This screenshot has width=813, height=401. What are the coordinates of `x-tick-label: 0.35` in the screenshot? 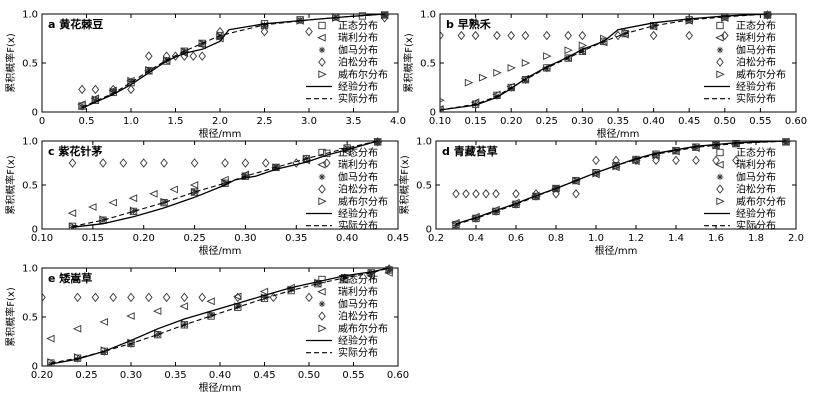 It's located at (296, 238).